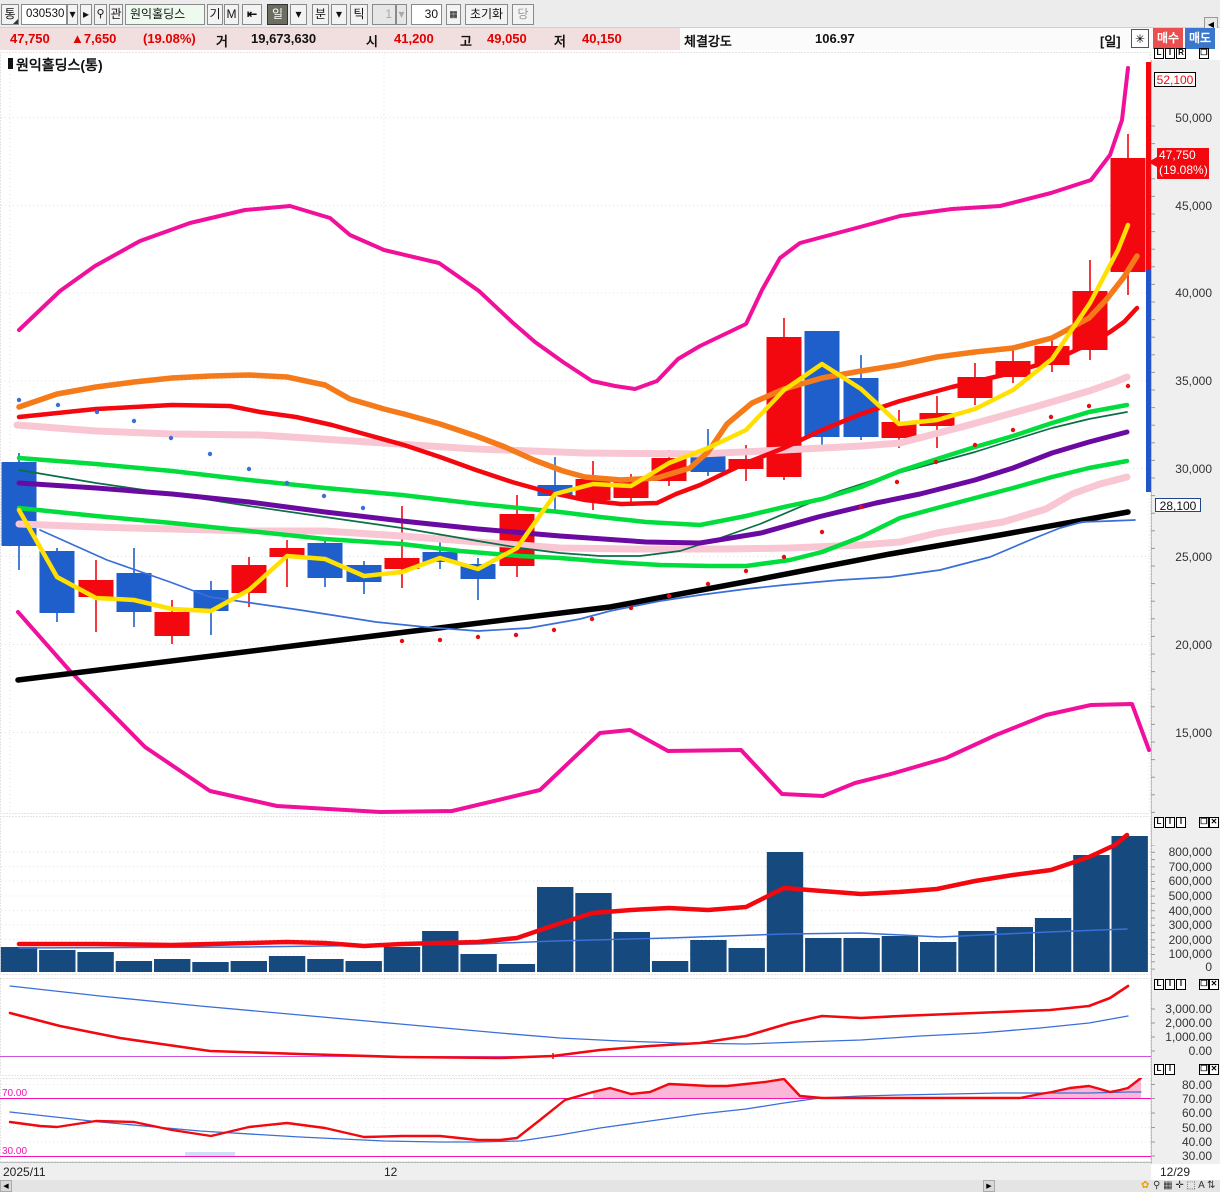 The image size is (1220, 1192). Describe the element at coordinates (14, 1151) in the screenshot. I see `svg-text: 30.00` at that location.